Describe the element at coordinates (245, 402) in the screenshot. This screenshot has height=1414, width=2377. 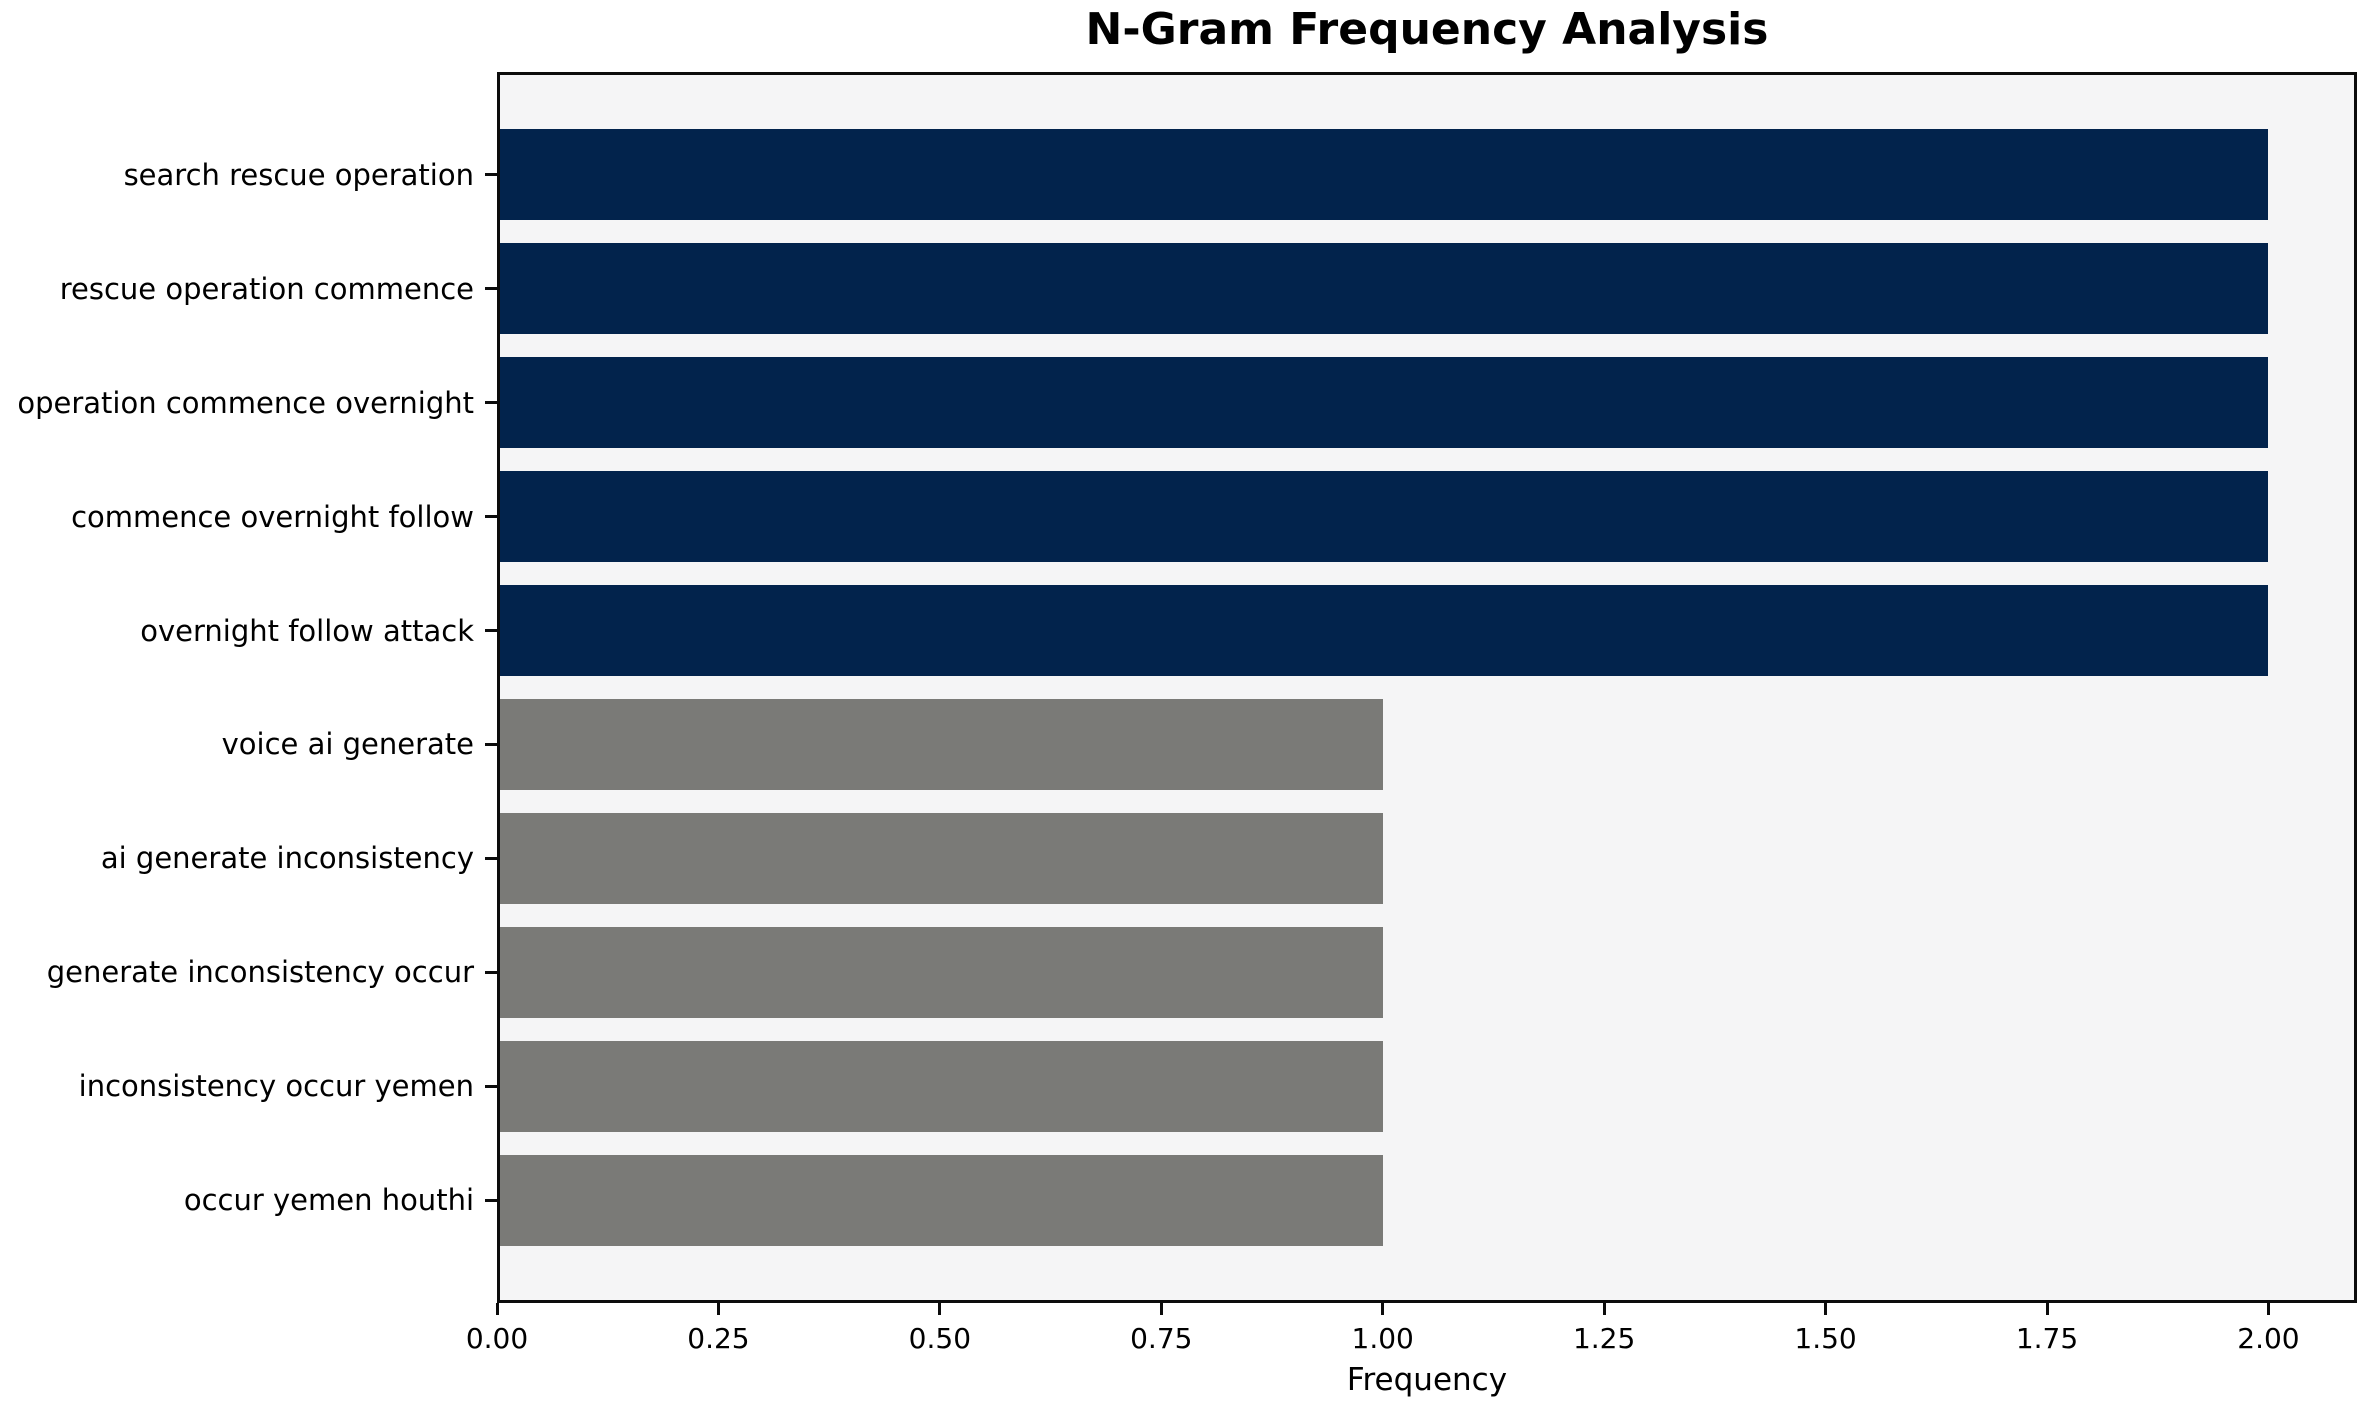
I see `y-tick-label: operation commence overnight` at that location.